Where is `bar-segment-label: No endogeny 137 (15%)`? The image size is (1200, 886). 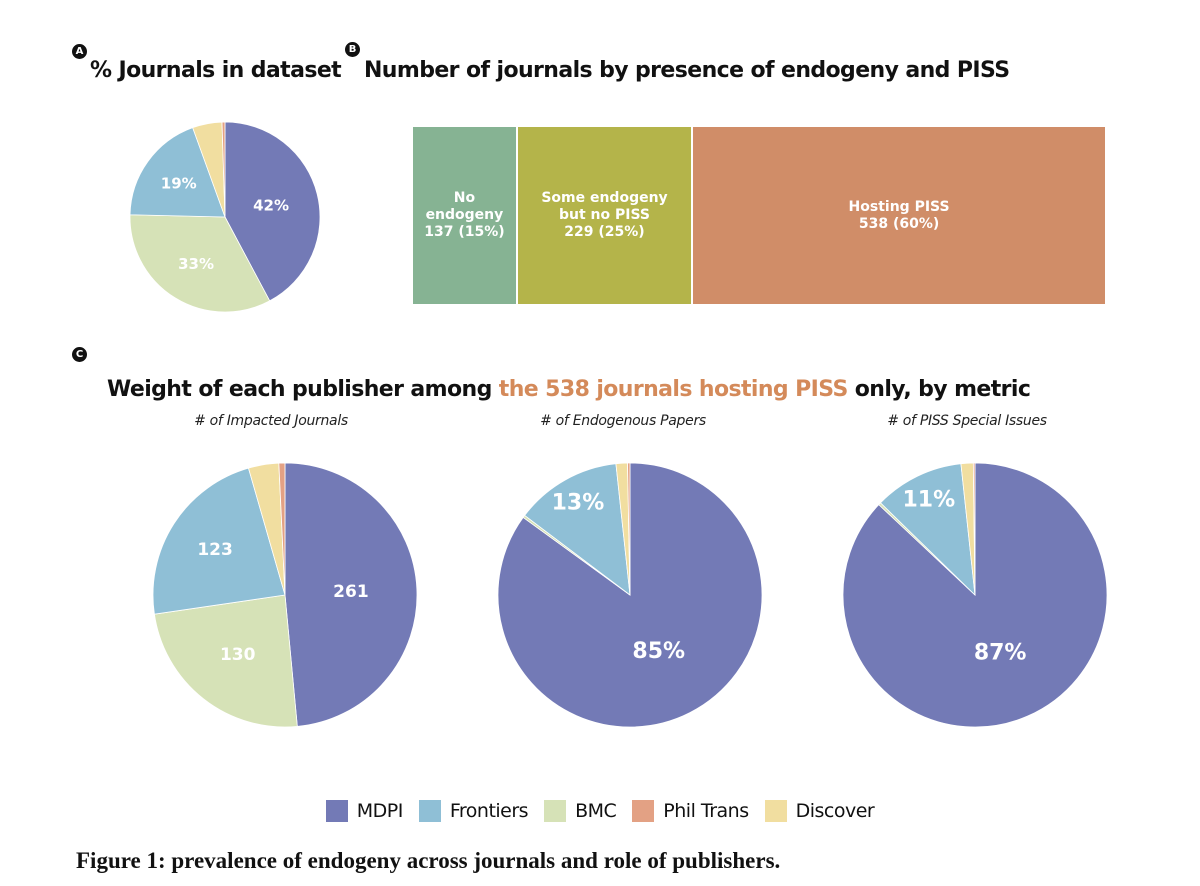 bar-segment-label: No endogeny 137 (15%) is located at coordinates (464, 215).